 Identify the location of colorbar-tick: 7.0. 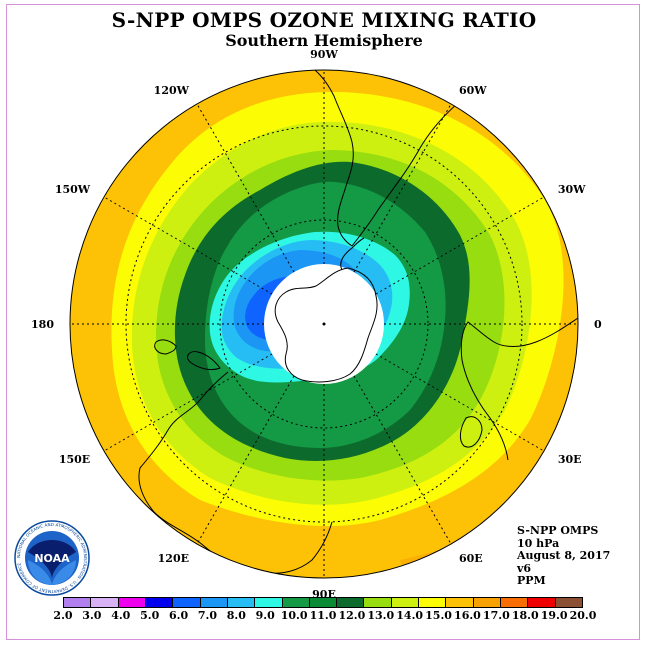
(207, 615).